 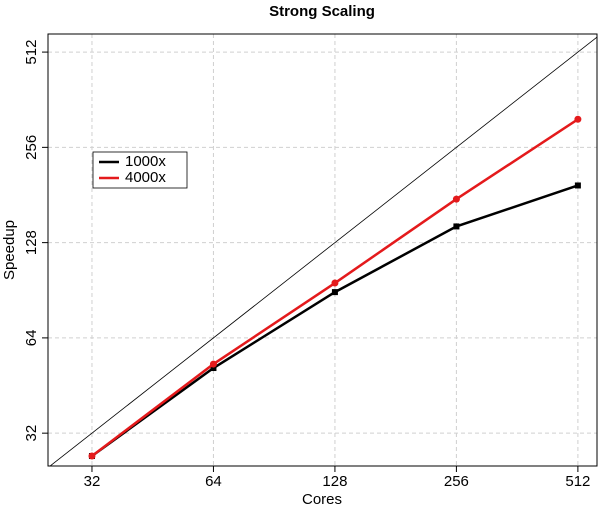 I want to click on y-tick-label: 128, so click(x=31, y=242).